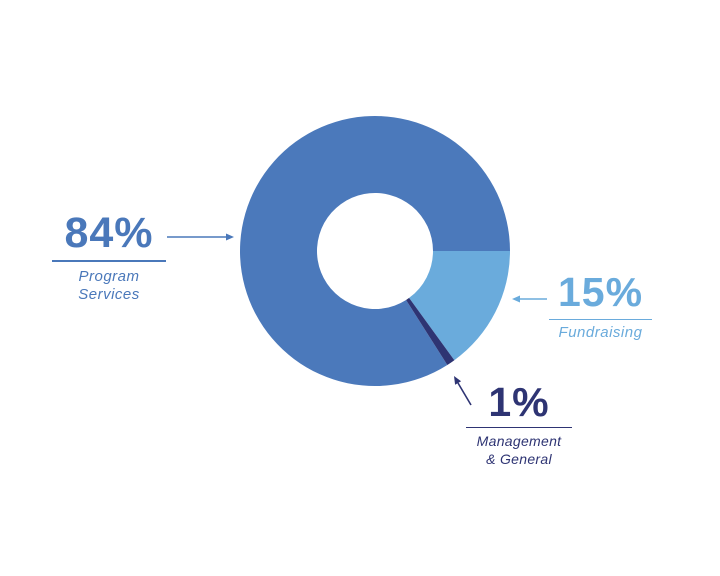  What do you see at coordinates (109, 261) in the screenshot?
I see `program-services-rule` at bounding box center [109, 261].